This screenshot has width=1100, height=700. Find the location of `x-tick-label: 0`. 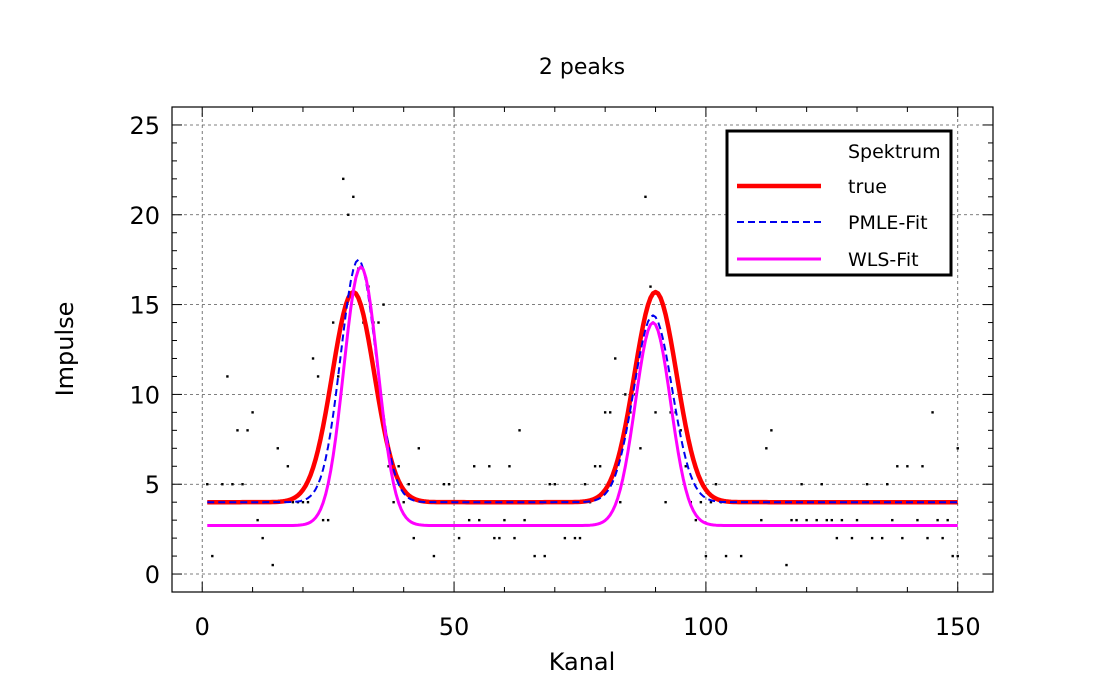

x-tick-label: 0 is located at coordinates (202, 627).